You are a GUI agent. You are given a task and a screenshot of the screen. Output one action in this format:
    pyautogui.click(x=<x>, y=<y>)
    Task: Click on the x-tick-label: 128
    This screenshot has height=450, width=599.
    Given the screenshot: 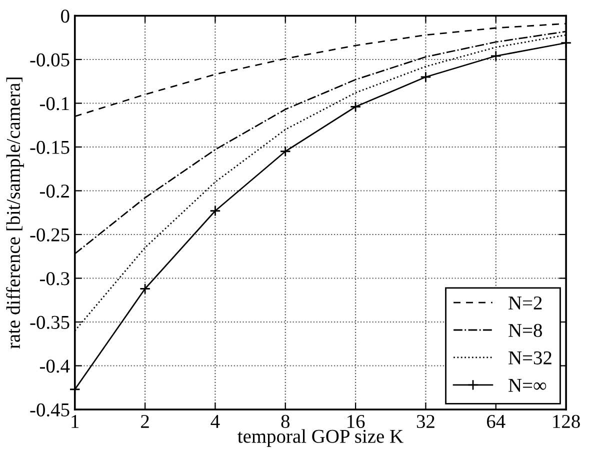 What is the action you would take?
    pyautogui.click(x=566, y=421)
    